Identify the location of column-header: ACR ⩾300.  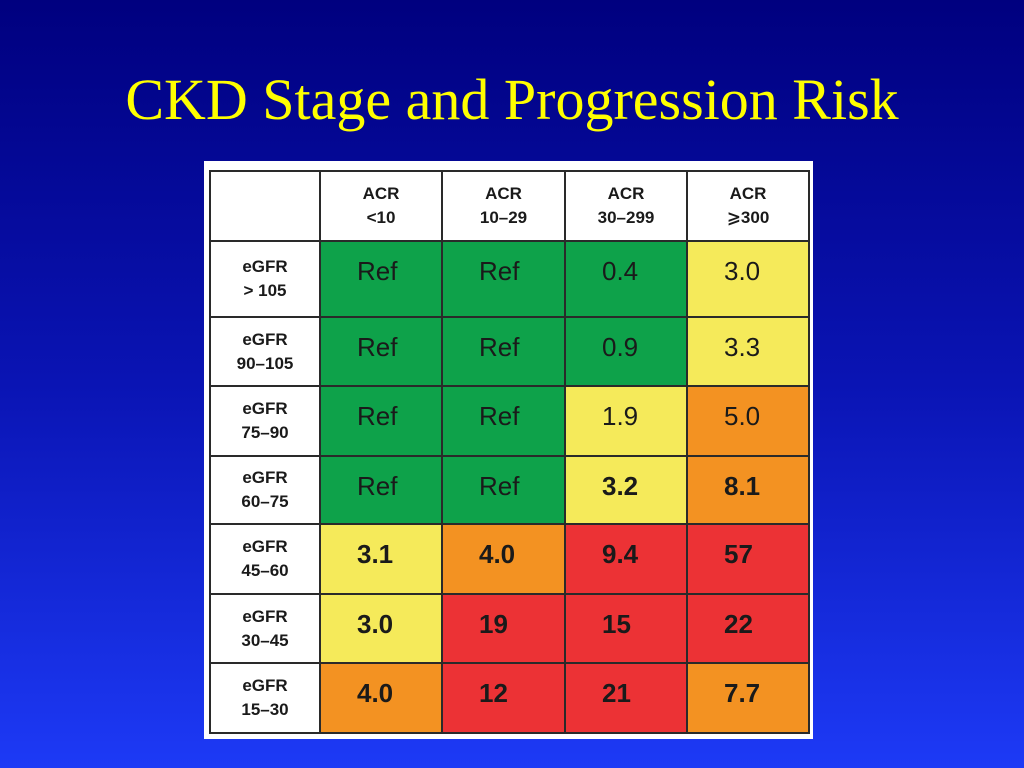
(748, 206).